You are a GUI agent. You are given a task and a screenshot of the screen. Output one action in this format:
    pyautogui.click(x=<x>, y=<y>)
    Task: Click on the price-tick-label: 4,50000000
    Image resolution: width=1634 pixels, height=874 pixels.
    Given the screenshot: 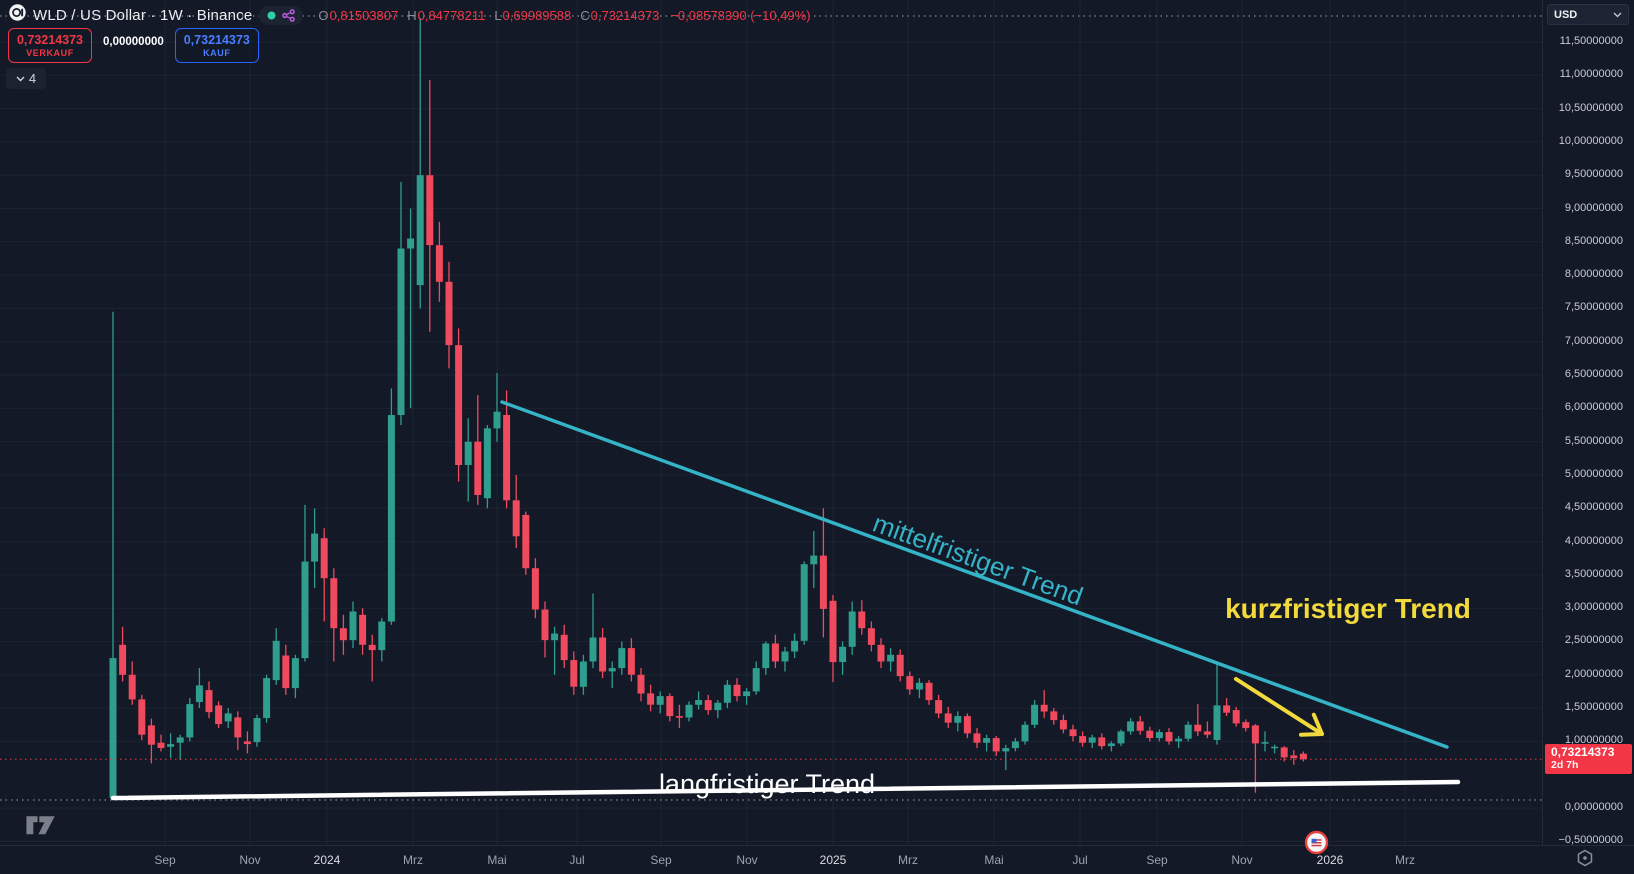 What is the action you would take?
    pyautogui.click(x=1593, y=507)
    